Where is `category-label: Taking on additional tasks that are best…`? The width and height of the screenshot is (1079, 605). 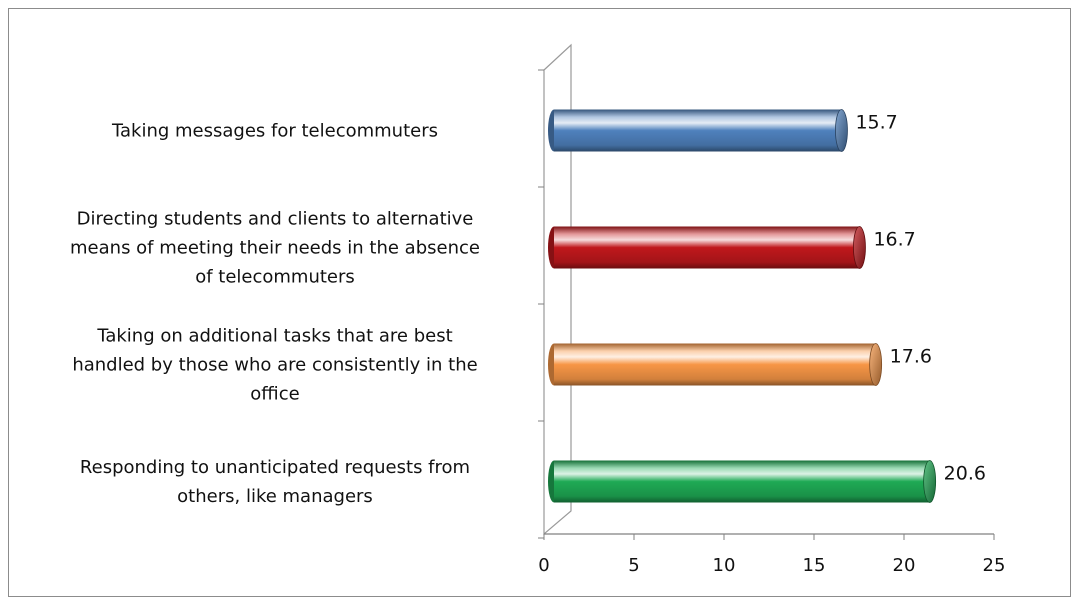
category-label: Taking on additional tasks that are best… is located at coordinates (274, 365).